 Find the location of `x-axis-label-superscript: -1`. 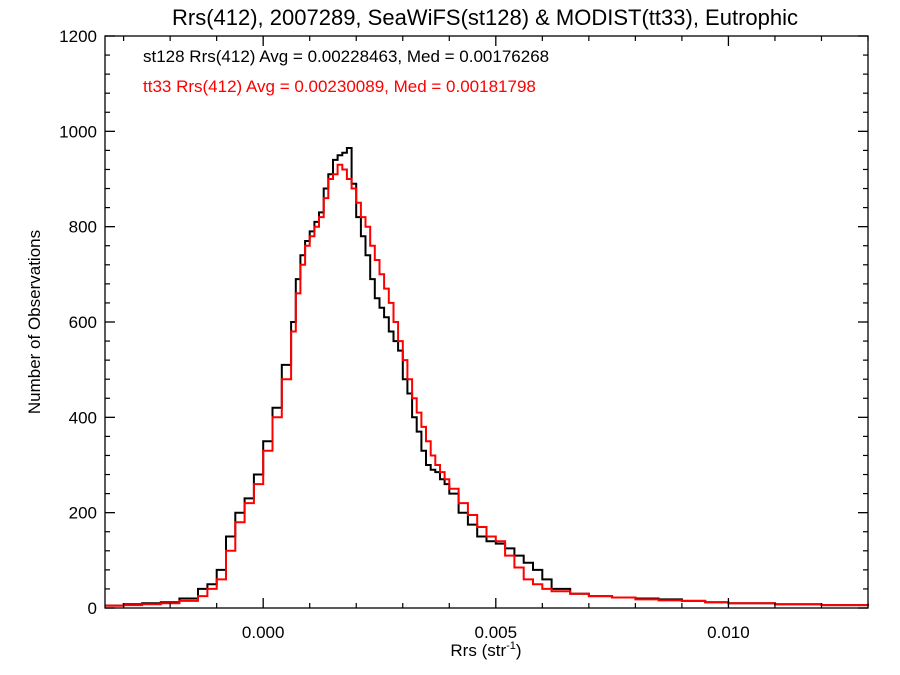

x-axis-label-superscript: -1 is located at coordinates (511, 646).